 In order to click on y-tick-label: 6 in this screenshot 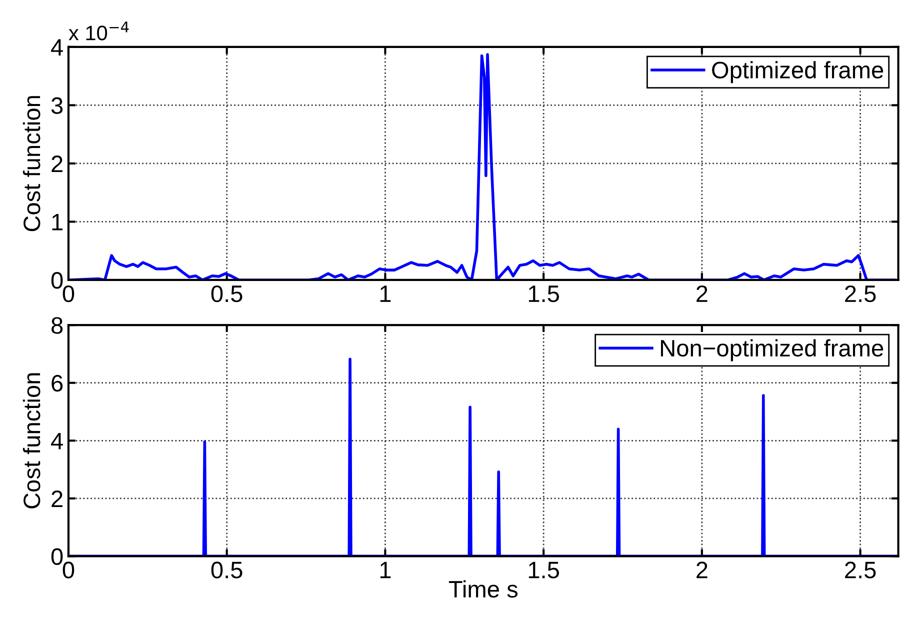, I will do `click(57, 383)`.